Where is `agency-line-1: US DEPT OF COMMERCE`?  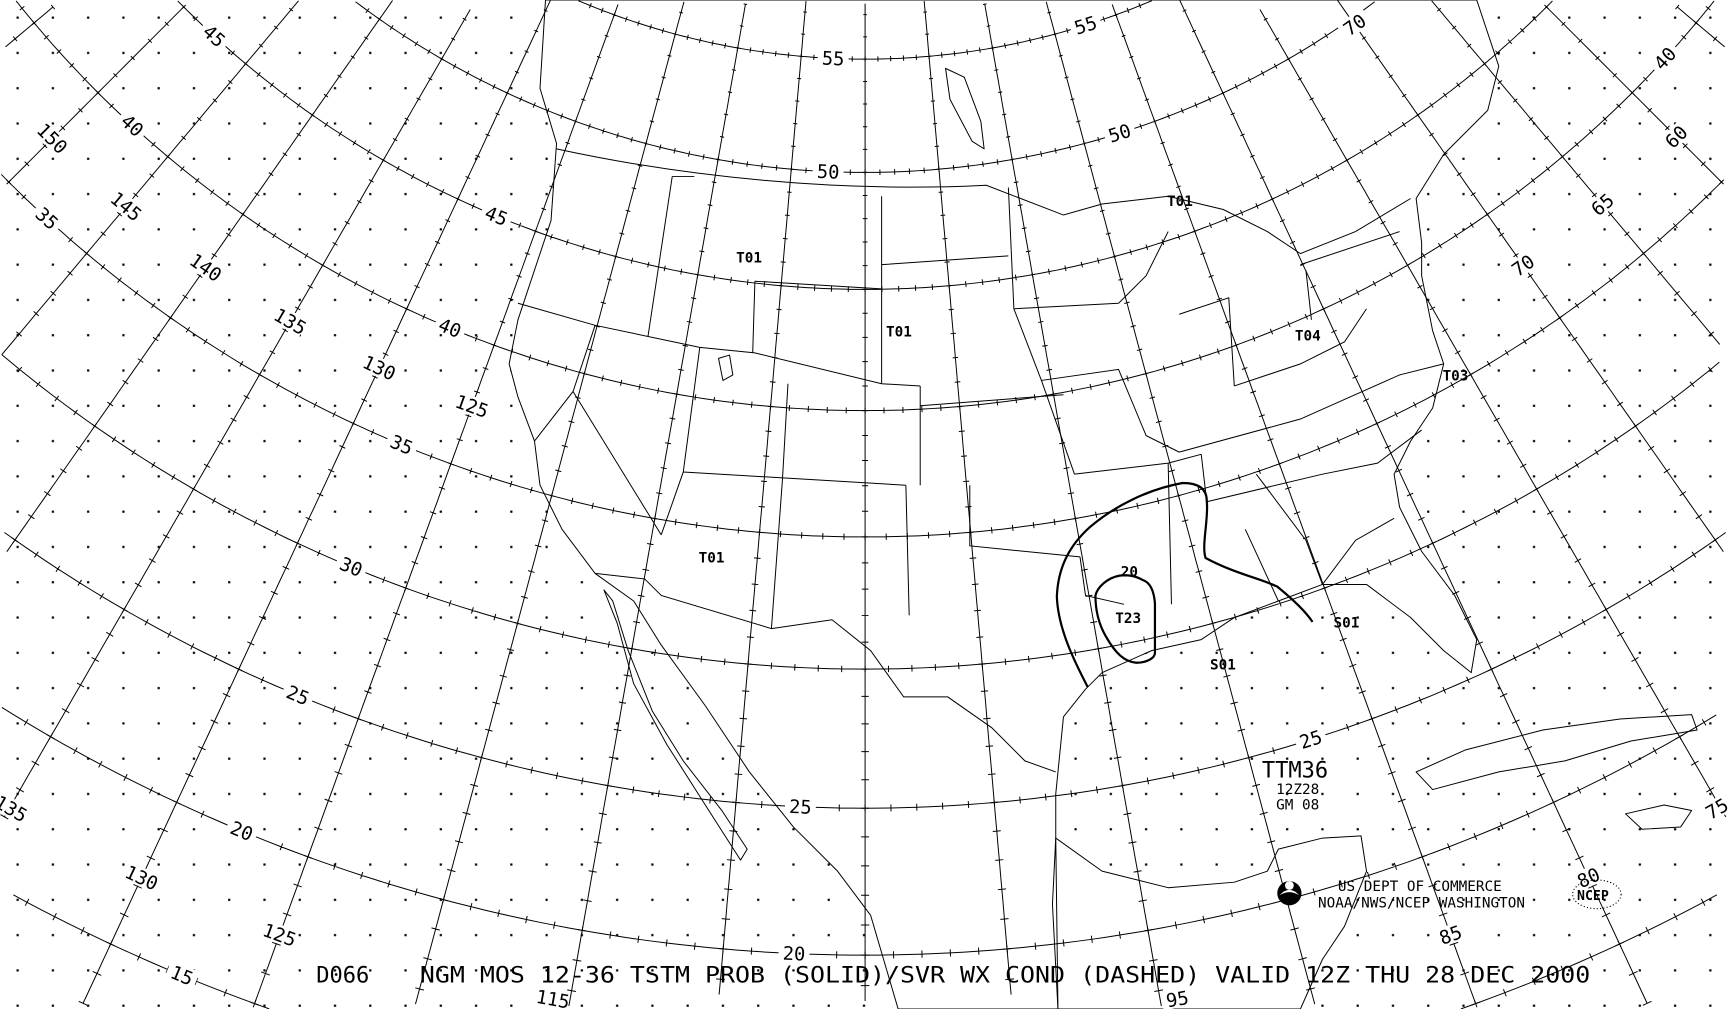 agency-line-1: US DEPT OF COMMERCE is located at coordinates (1420, 887).